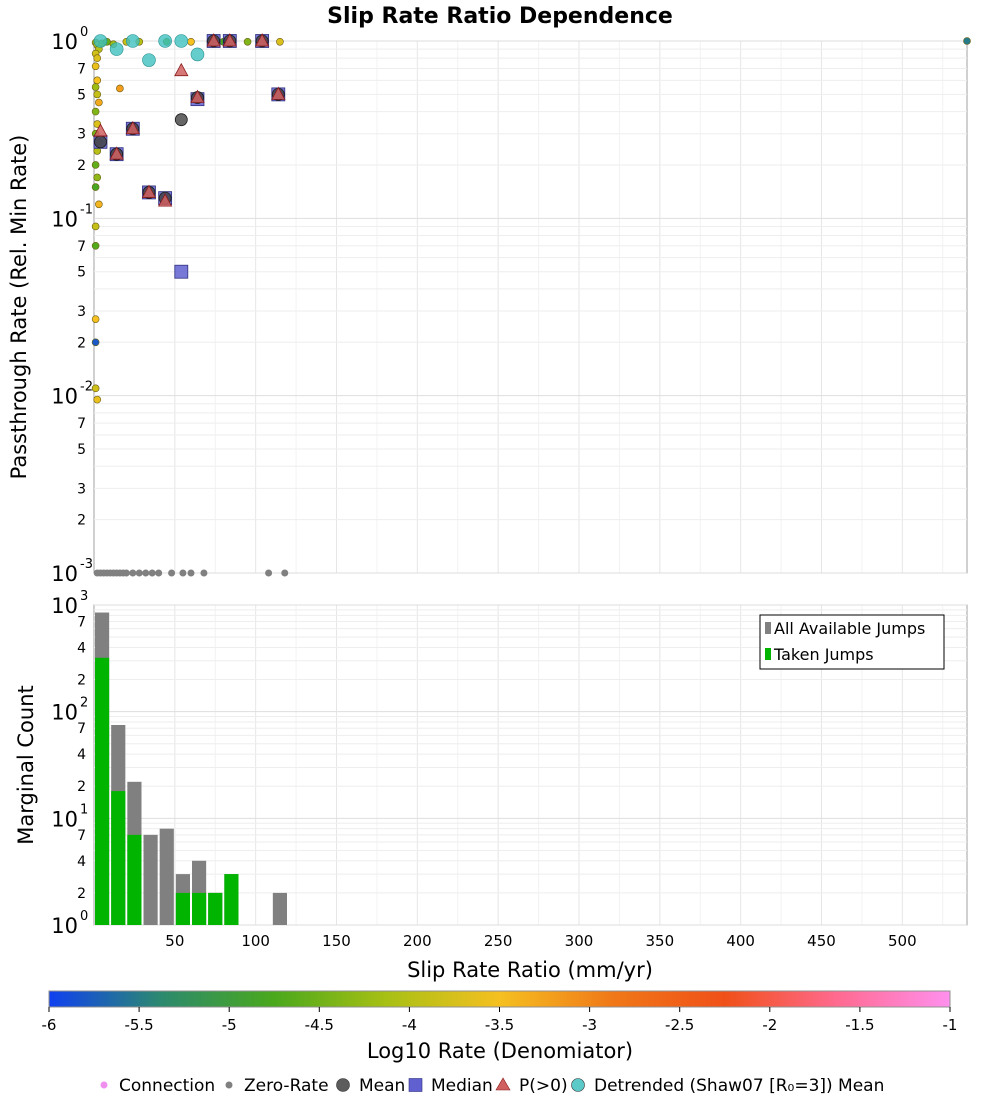  What do you see at coordinates (950, 1025) in the screenshot?
I see `colorbar-tick-label: -1` at bounding box center [950, 1025].